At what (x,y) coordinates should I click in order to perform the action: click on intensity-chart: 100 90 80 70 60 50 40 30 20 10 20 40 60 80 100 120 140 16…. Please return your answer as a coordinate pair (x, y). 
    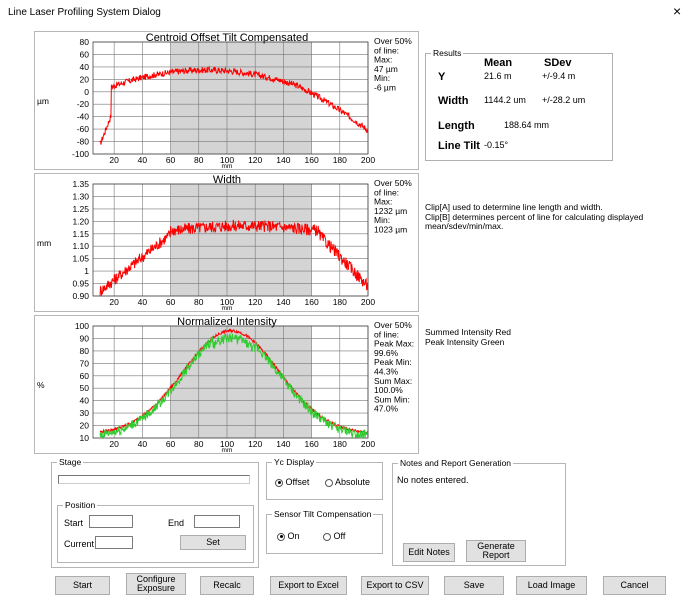
    Looking at the image, I should click on (225, 385).